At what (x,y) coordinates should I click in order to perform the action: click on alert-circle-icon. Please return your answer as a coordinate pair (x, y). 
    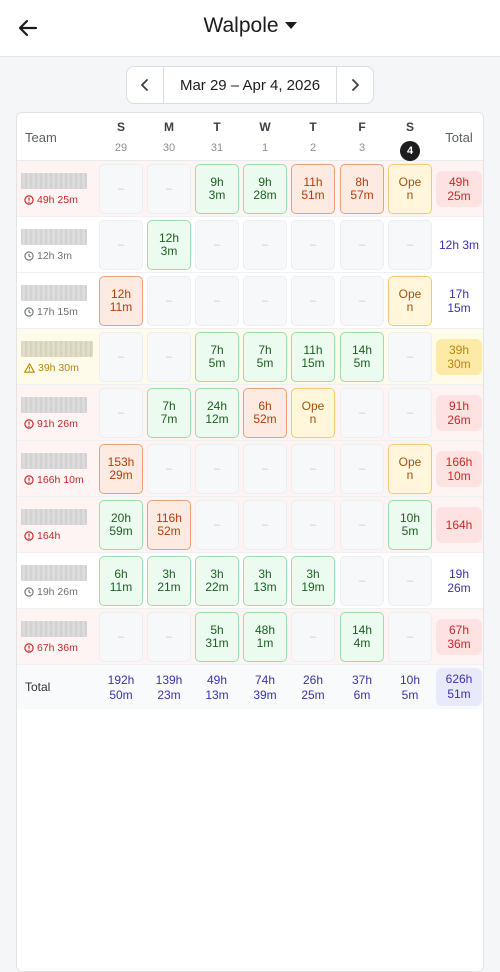
    Looking at the image, I should click on (29, 200).